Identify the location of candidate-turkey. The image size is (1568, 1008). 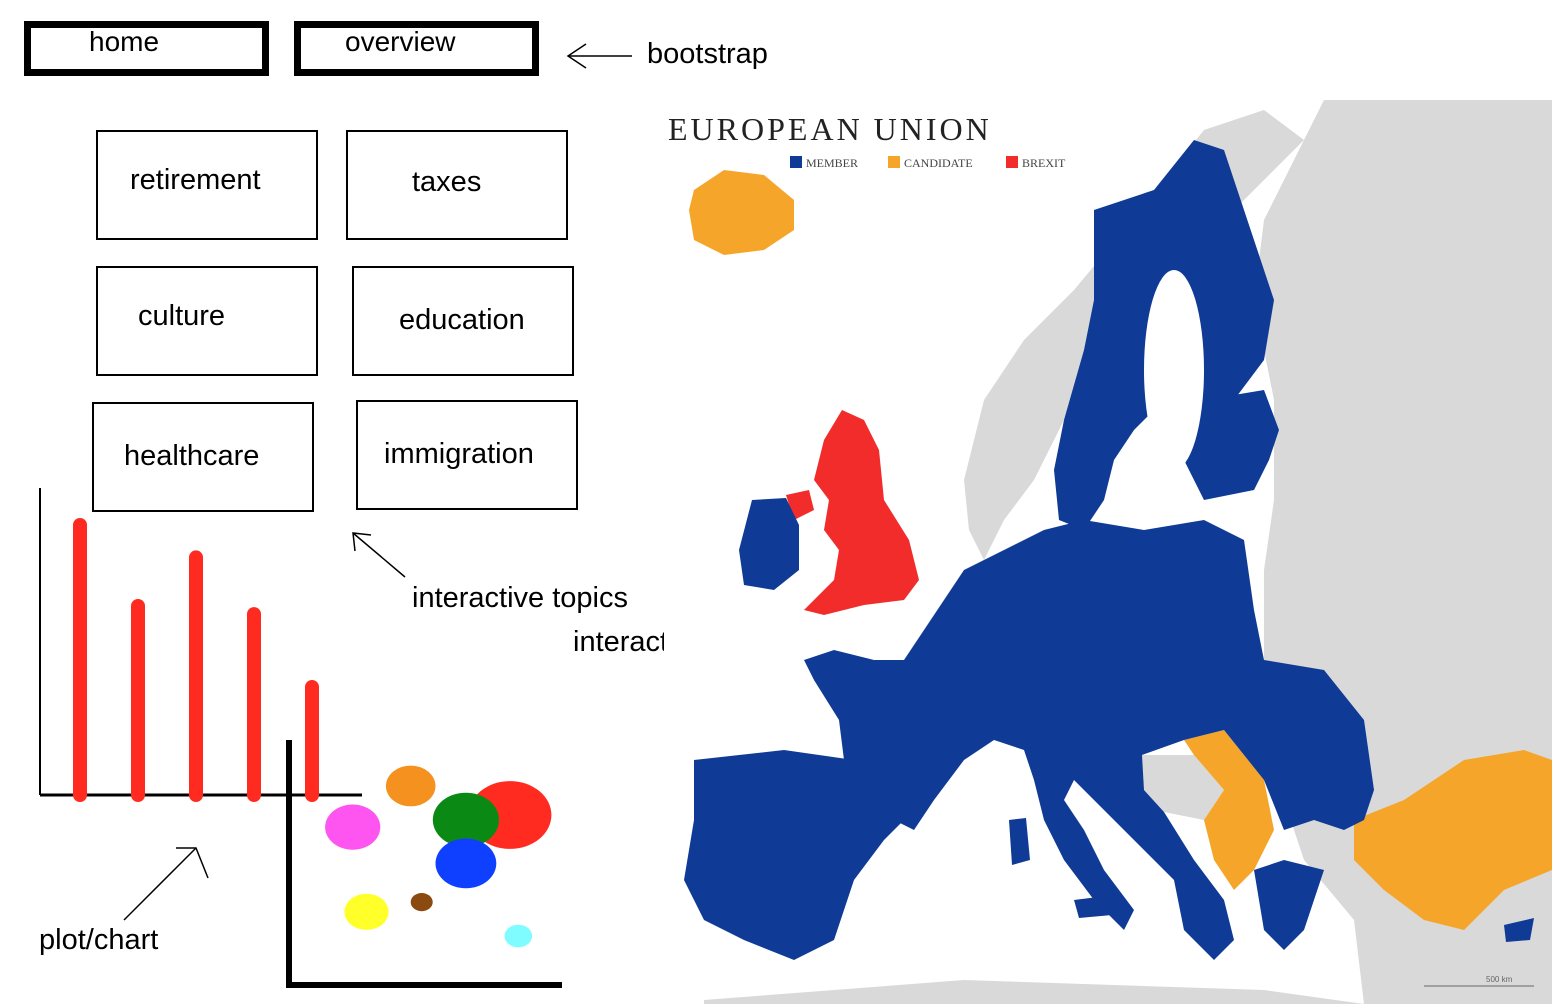
(1453, 840).